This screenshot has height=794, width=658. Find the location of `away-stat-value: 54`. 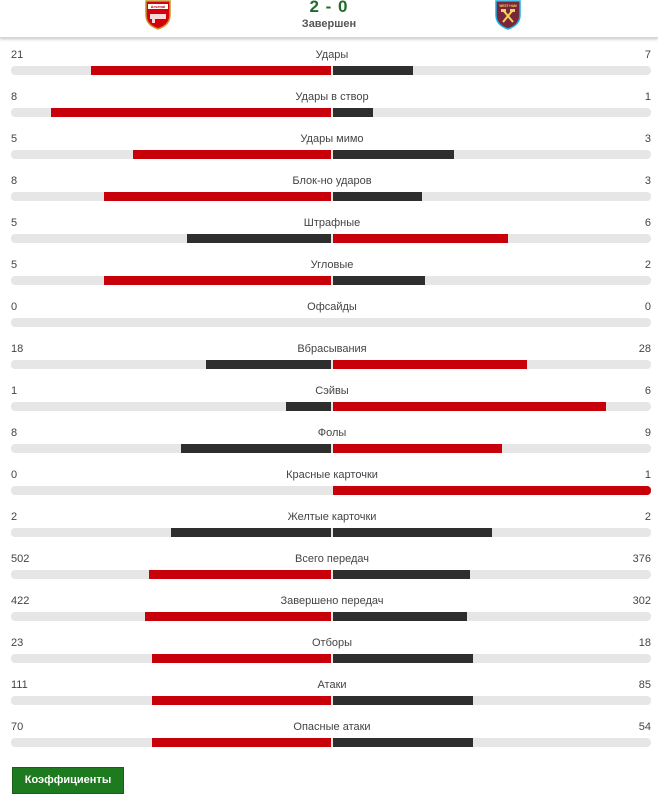

away-stat-value: 54 is located at coordinates (644, 727).